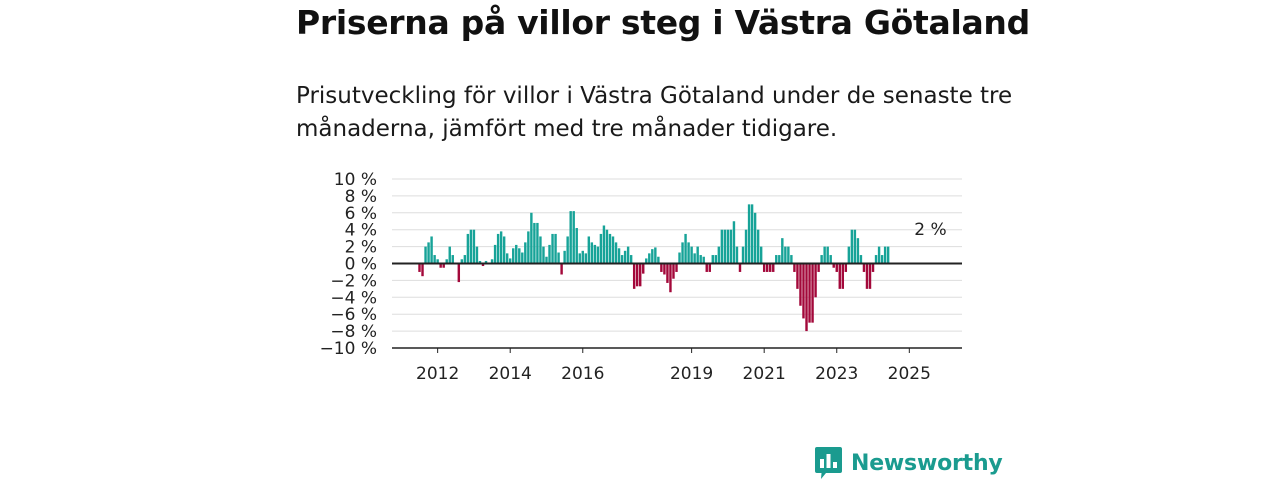 The image size is (1280, 480). Describe the element at coordinates (927, 463) in the screenshot. I see `brand-name: Newsworthy` at that location.